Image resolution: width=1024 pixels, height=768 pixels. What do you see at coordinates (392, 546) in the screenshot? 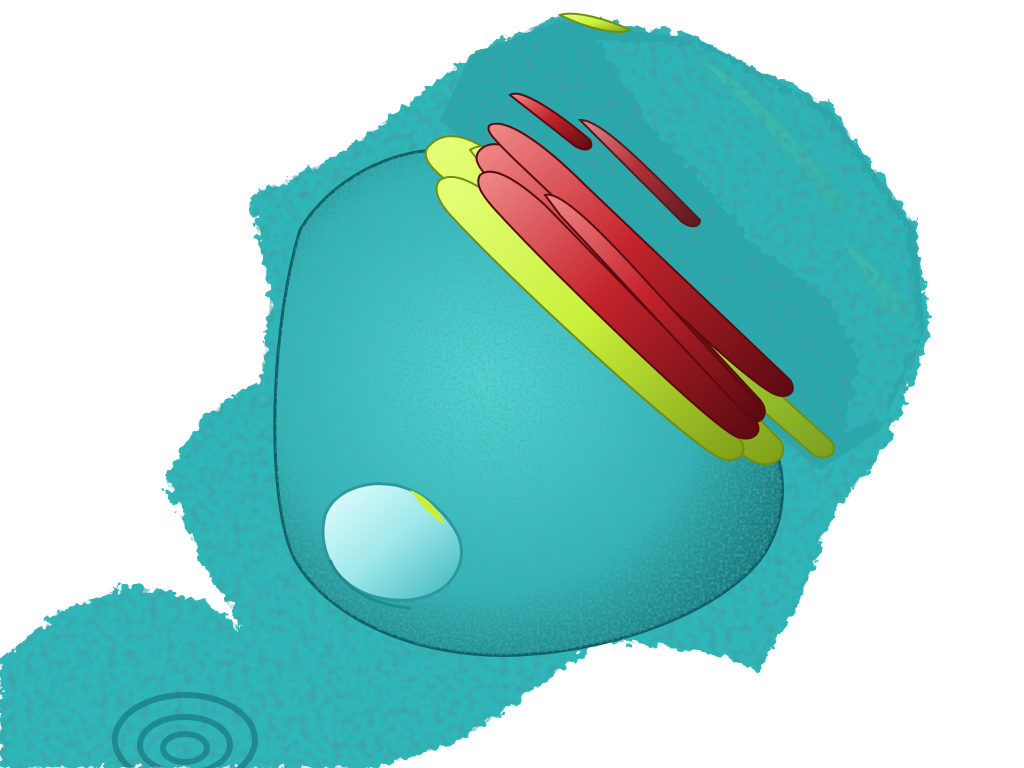
I see `bright-blob` at bounding box center [392, 546].